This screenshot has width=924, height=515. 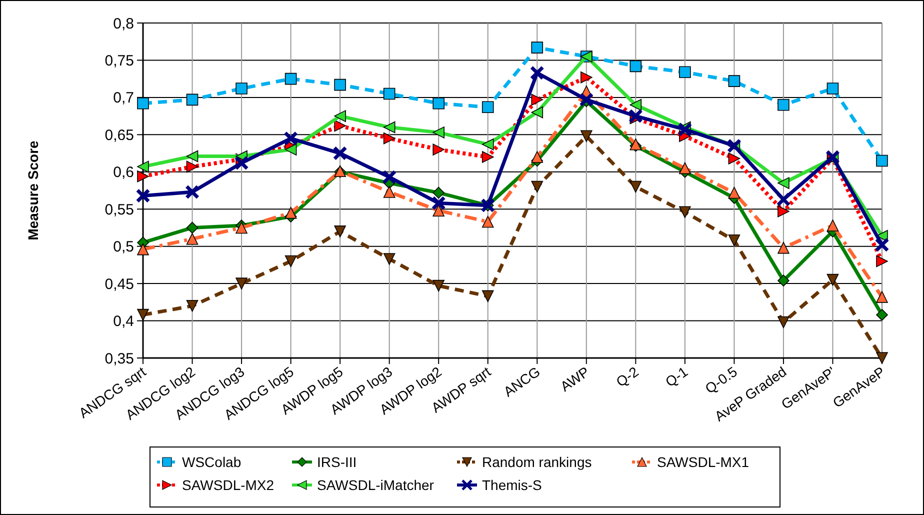 What do you see at coordinates (537, 462) in the screenshot?
I see `legend-label: Random rankings` at bounding box center [537, 462].